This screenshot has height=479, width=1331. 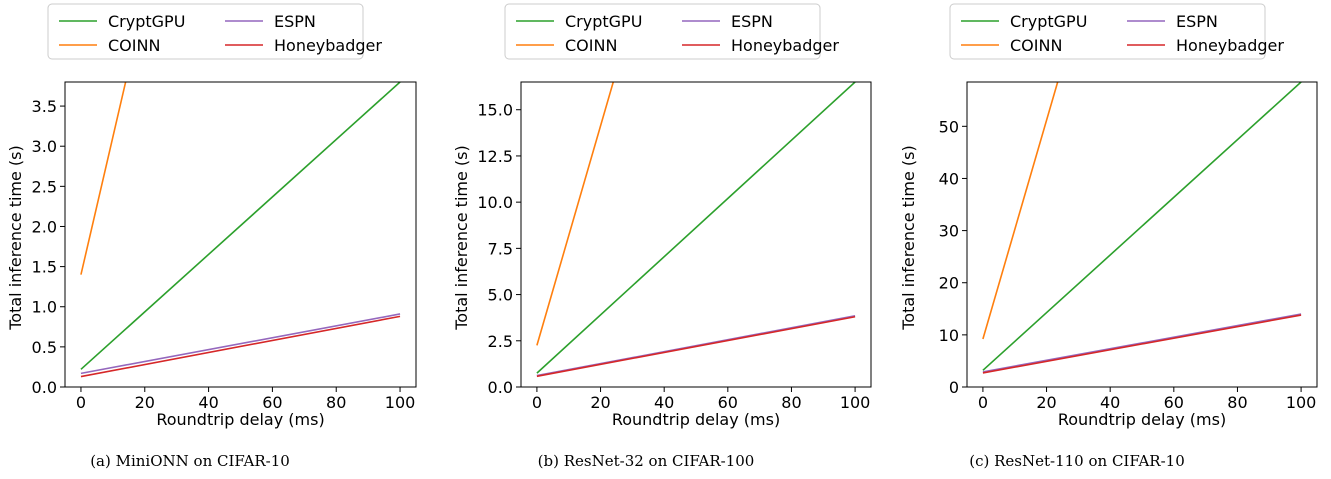 I want to click on y-tick-label: 0, so click(x=954, y=387).